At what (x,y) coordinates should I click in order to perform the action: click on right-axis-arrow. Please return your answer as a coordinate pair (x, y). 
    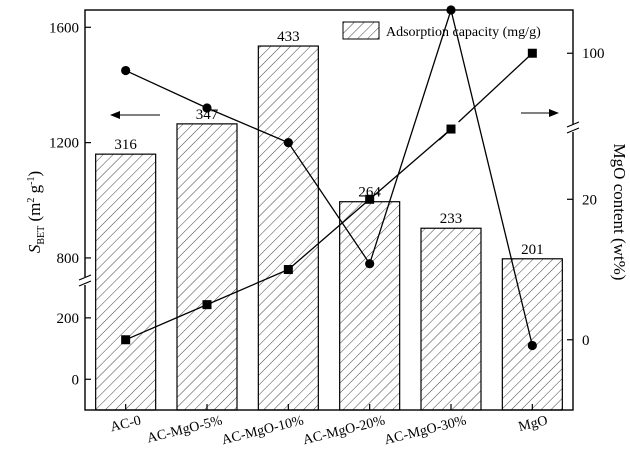
    Looking at the image, I should click on (540, 113).